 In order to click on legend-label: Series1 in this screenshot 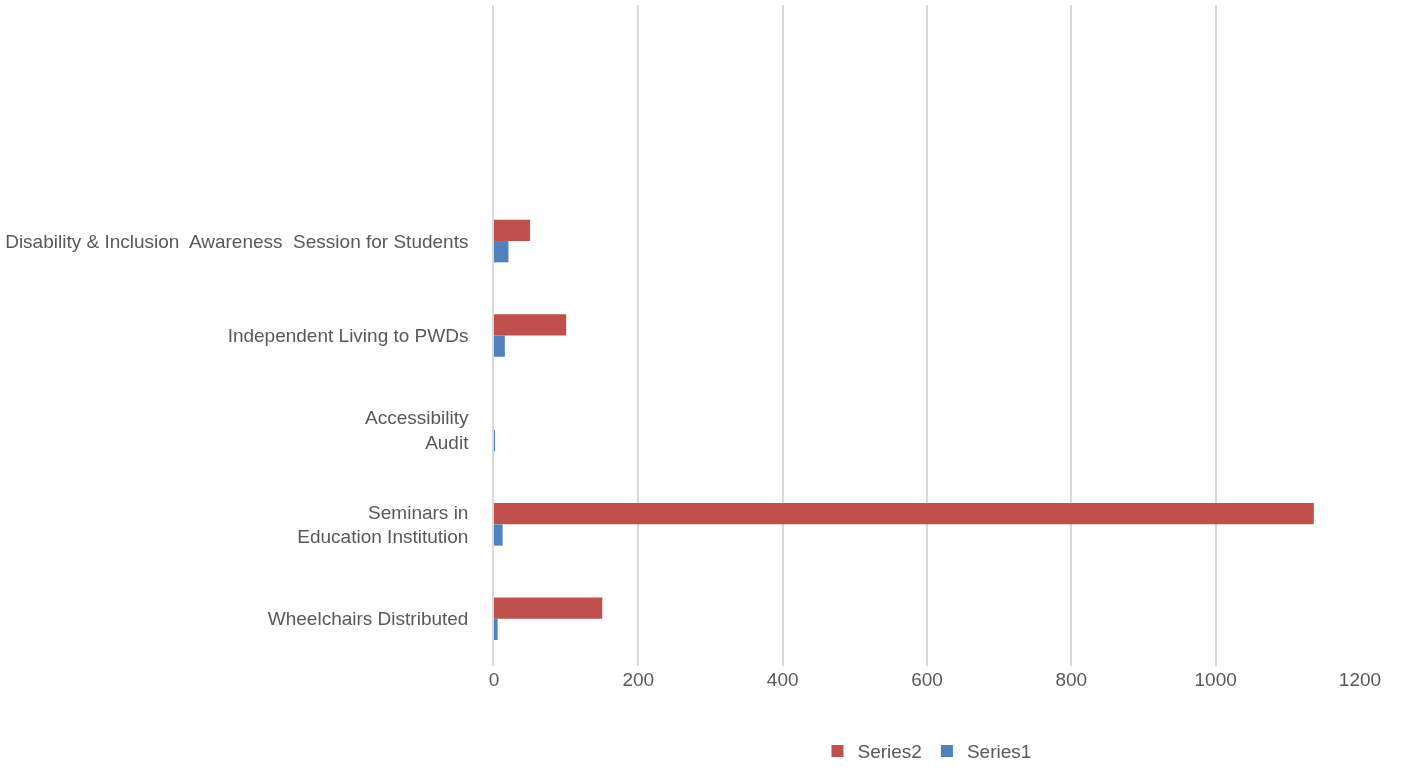, I will do `click(999, 752)`.